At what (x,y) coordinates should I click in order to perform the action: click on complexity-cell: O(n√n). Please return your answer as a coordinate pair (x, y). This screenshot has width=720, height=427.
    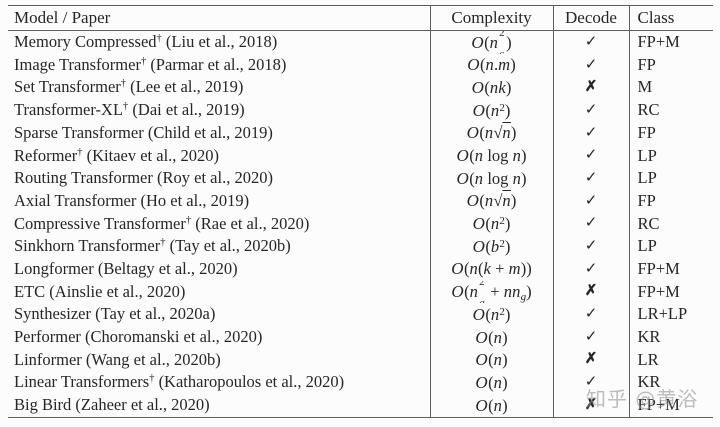
    Looking at the image, I should click on (491, 201).